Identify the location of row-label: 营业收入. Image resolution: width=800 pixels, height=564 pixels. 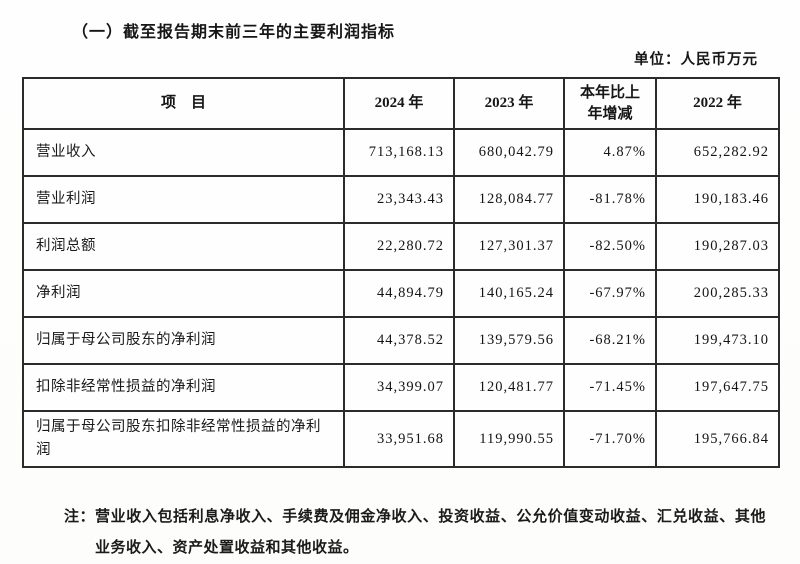
(183, 152).